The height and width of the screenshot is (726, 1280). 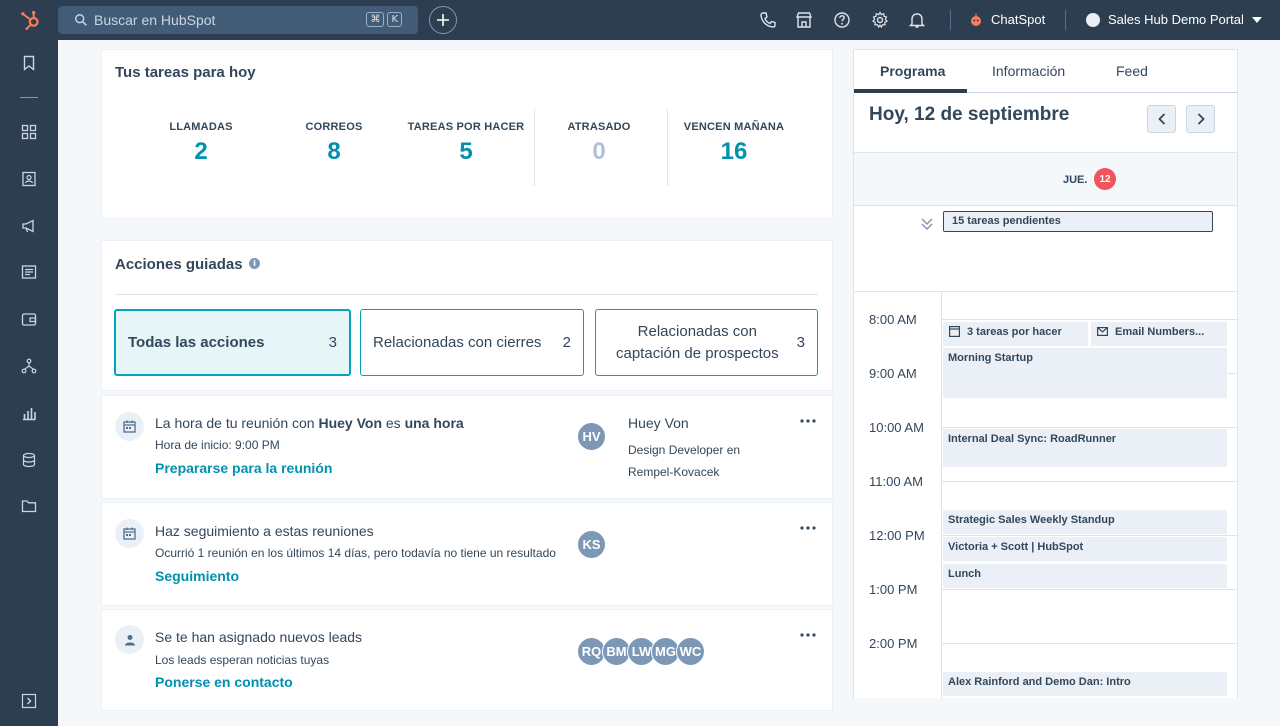 I want to click on portal-label: Sales Hub Demo Portal, so click(x=1176, y=19).